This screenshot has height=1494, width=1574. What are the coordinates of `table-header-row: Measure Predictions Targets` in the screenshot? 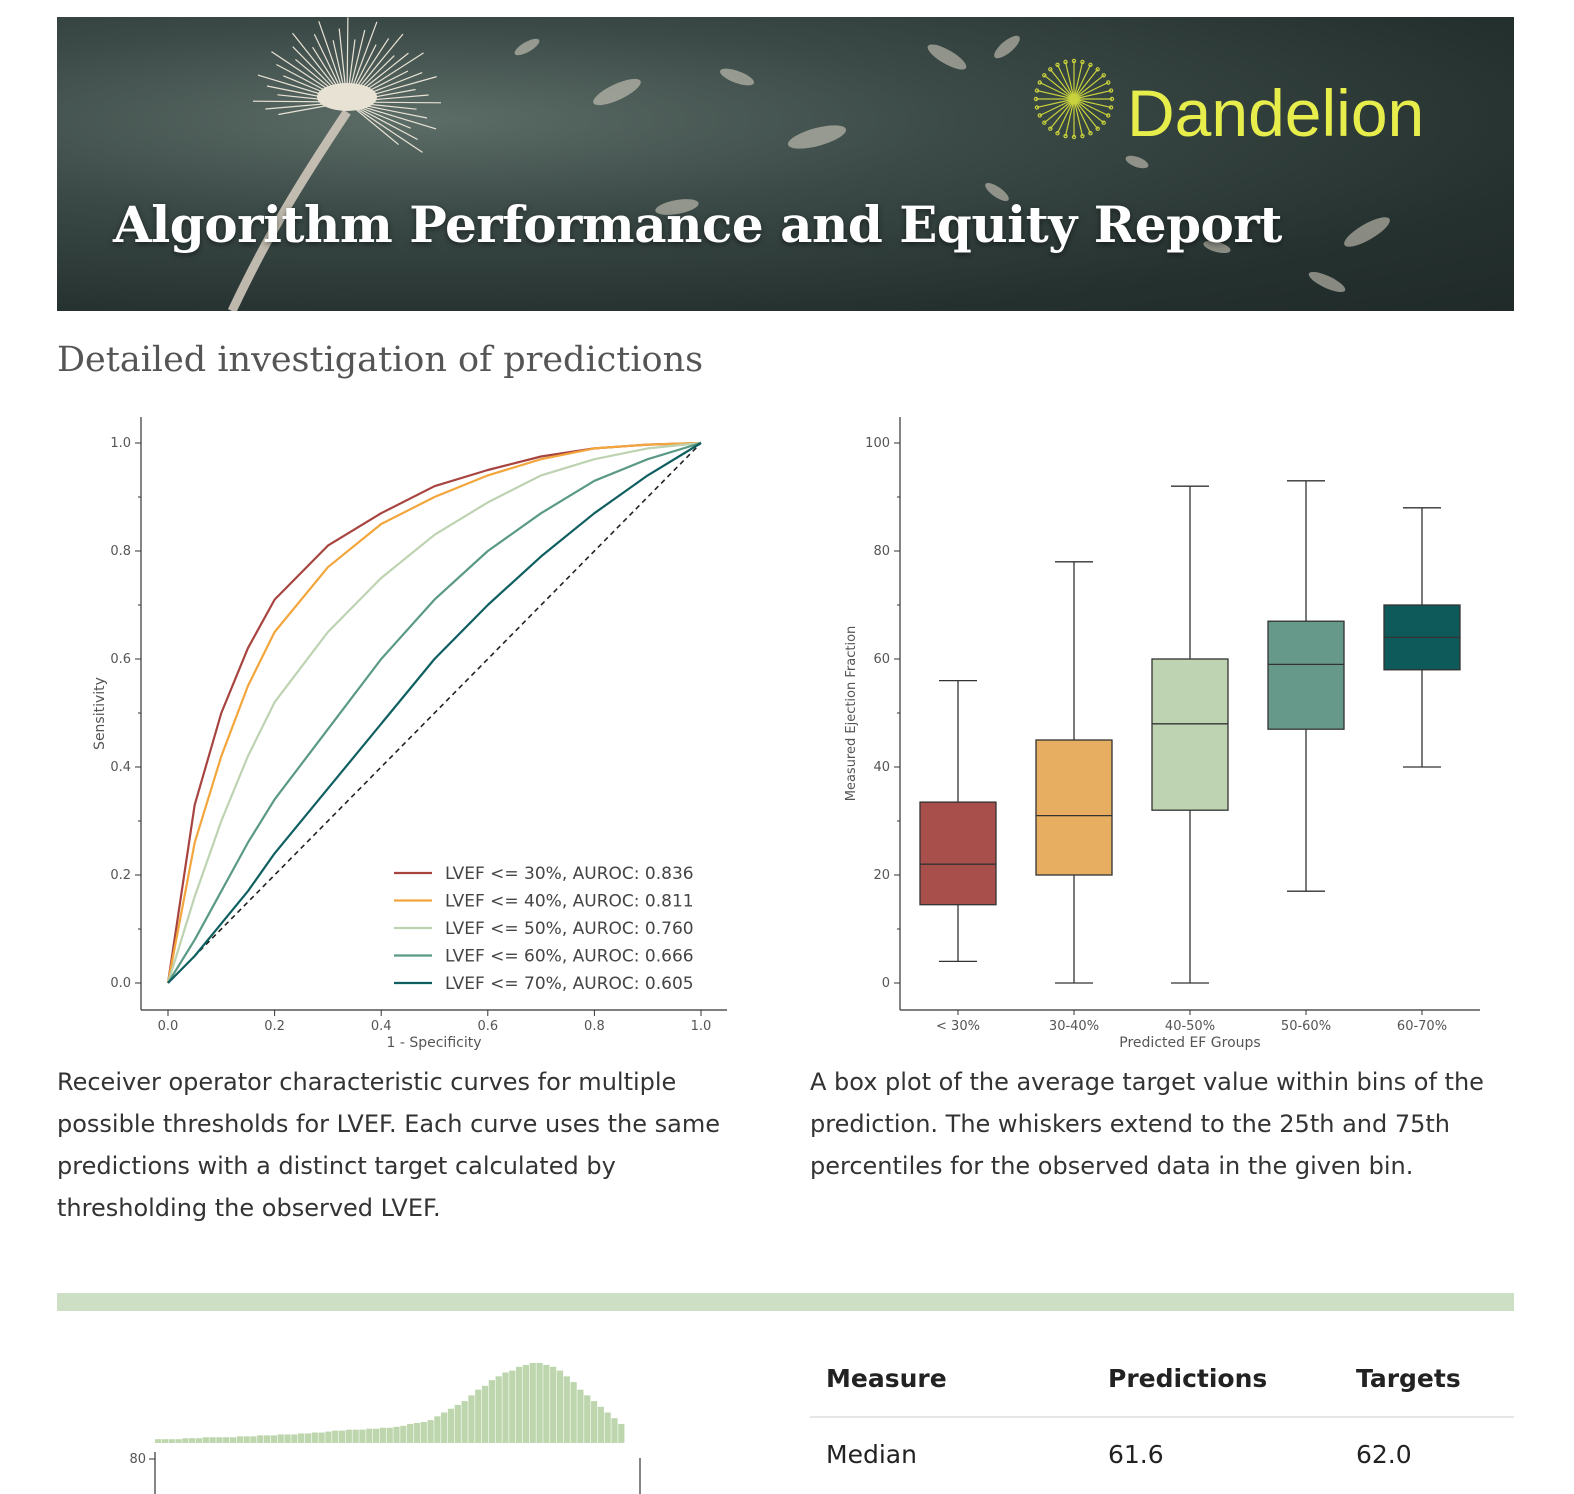 It's located at (1162, 1384).